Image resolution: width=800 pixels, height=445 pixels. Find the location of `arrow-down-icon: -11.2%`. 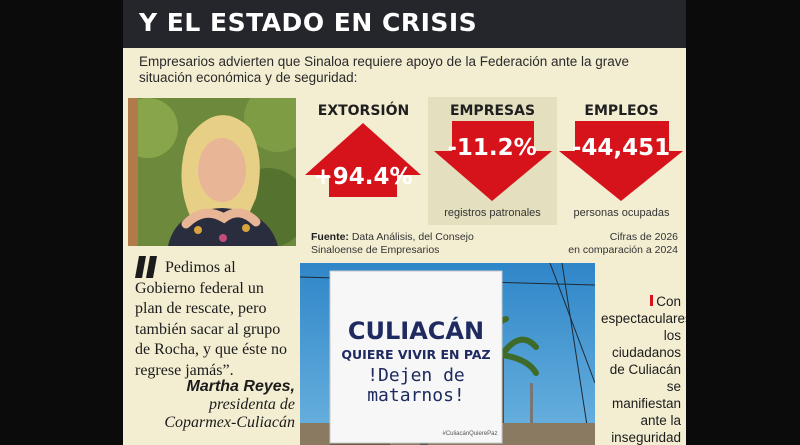

arrow-down-icon: -11.2% is located at coordinates (493, 161).